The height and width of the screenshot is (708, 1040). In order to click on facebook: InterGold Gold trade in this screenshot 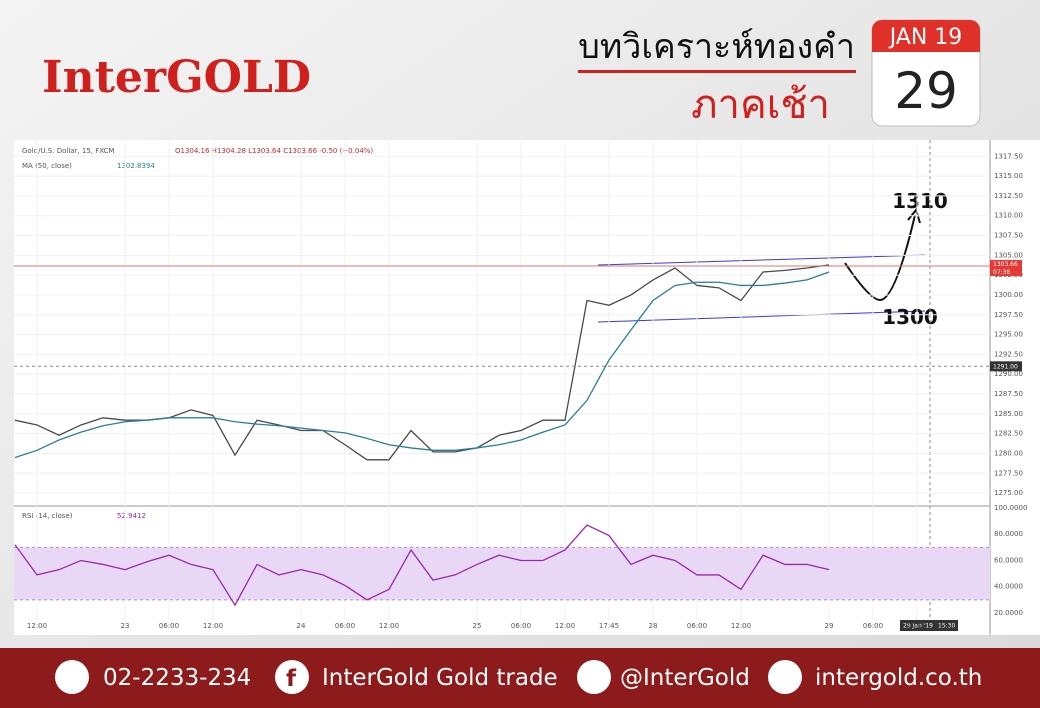, I will do `click(440, 678)`.